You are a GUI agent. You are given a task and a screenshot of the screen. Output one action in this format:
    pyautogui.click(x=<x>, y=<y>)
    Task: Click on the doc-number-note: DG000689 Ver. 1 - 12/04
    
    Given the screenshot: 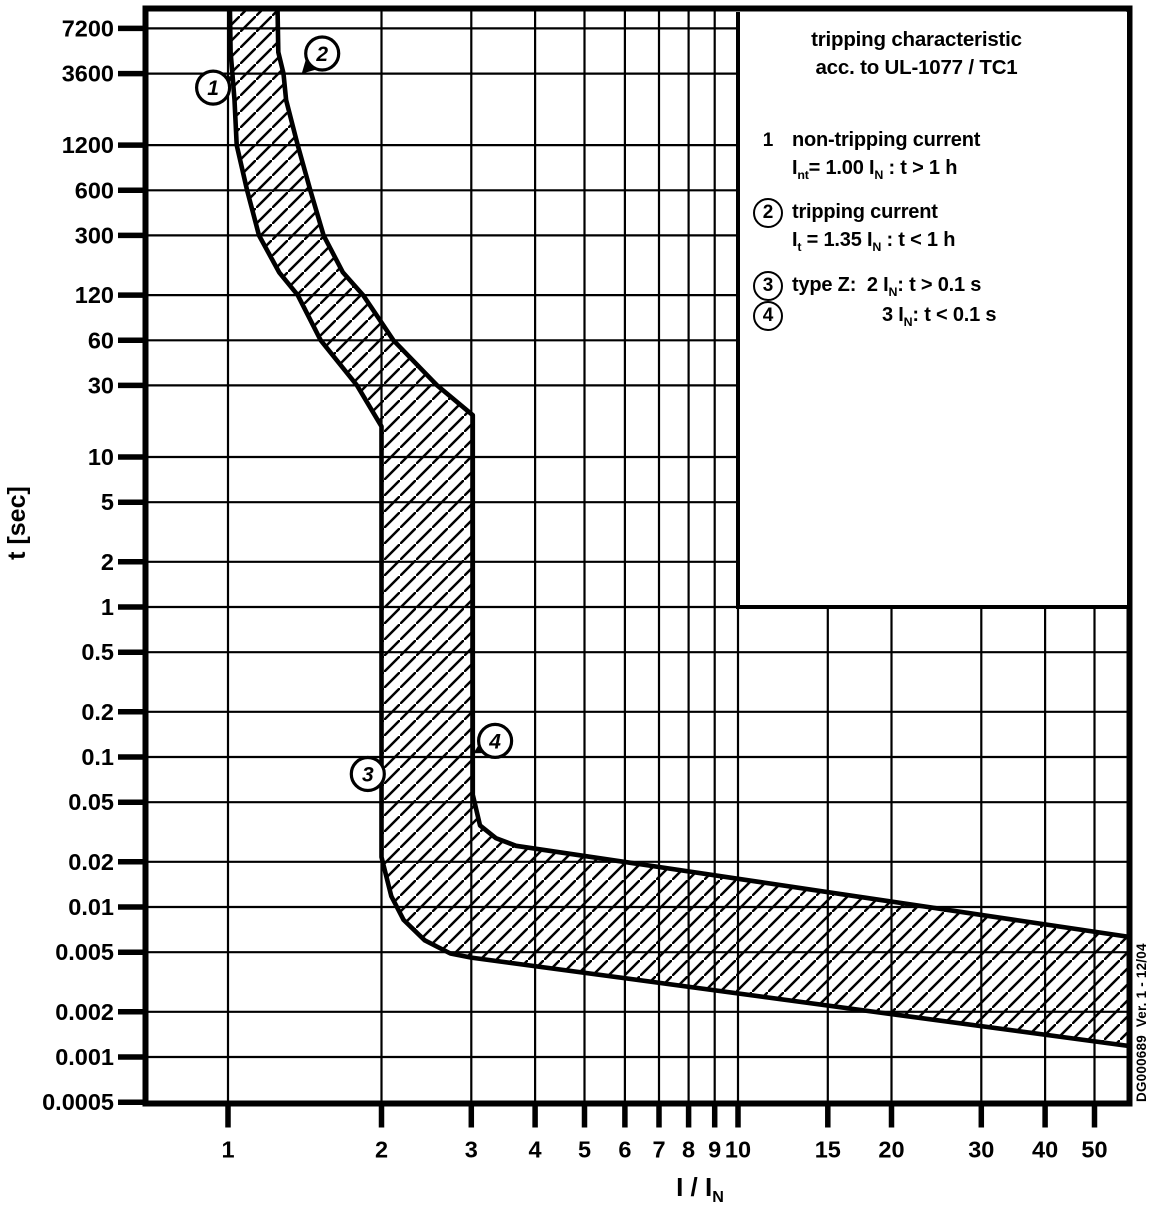 What is the action you would take?
    pyautogui.click(x=1141, y=1022)
    